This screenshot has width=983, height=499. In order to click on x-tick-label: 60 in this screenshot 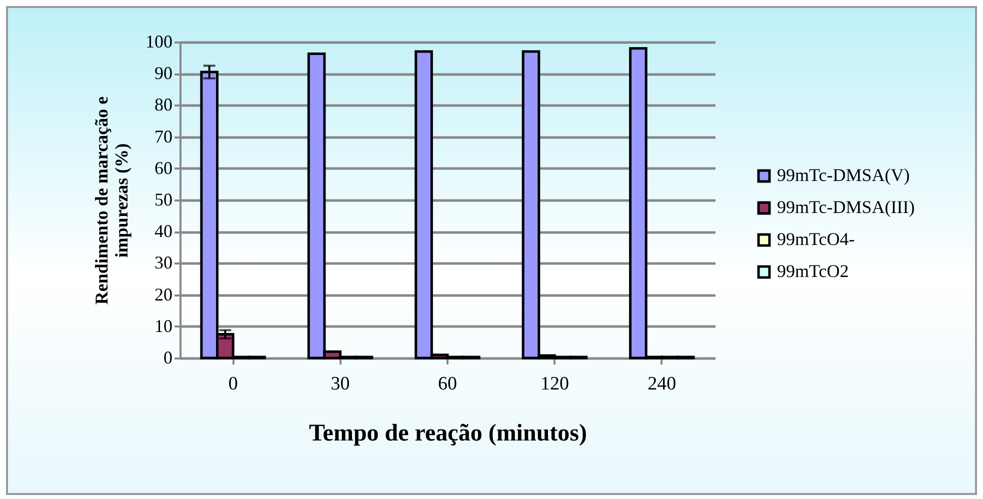, I will do `click(447, 384)`.